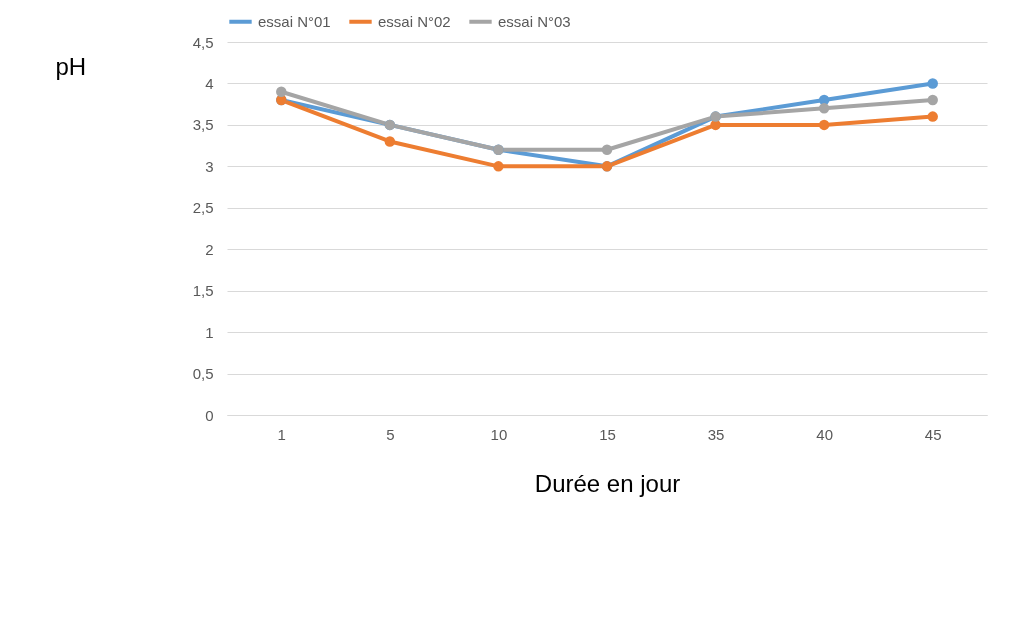 This screenshot has width=1032, height=625. Describe the element at coordinates (390, 434) in the screenshot. I see `x-tick-label: 5` at that location.